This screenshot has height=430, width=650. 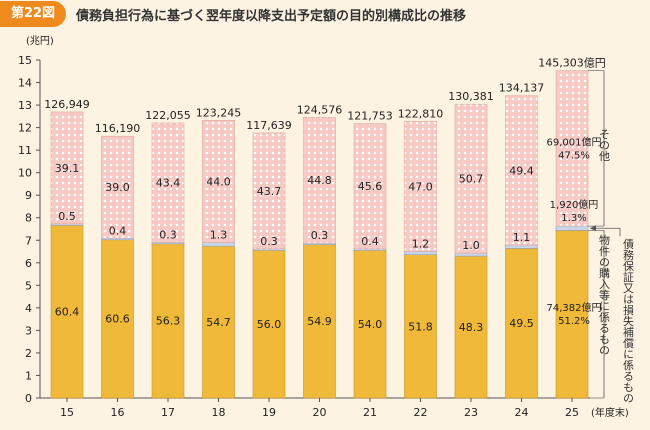 What do you see at coordinates (471, 412) in the screenshot?
I see `x-tick-label: 23` at bounding box center [471, 412].